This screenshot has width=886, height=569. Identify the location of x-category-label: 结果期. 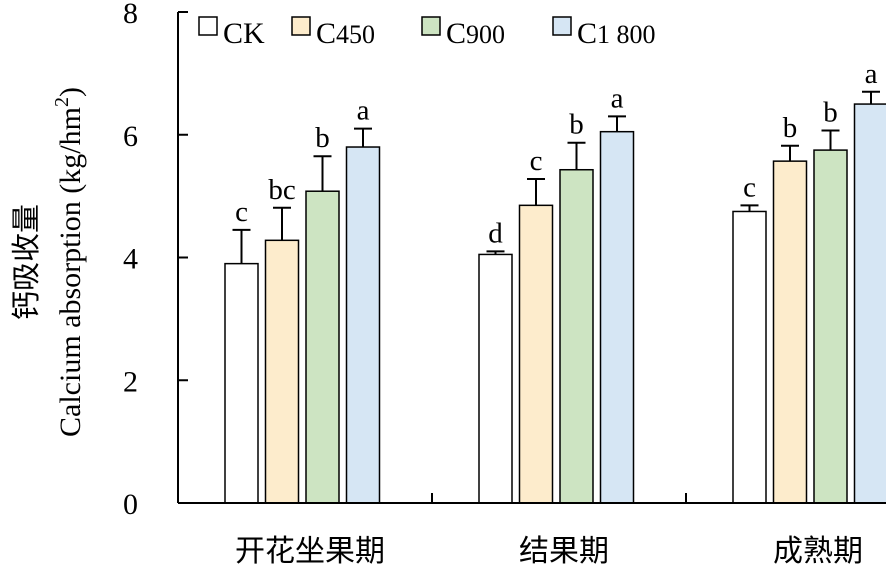
(564, 551).